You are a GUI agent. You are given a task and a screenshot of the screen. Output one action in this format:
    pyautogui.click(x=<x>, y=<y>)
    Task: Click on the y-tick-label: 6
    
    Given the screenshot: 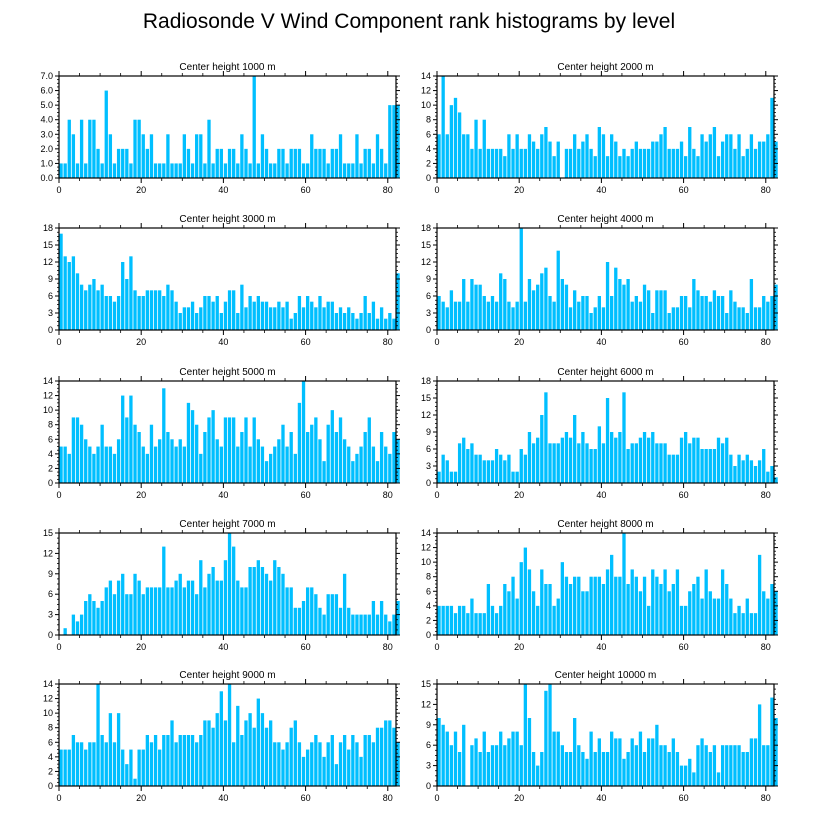 What is the action you would take?
    pyautogui.click(x=50, y=296)
    